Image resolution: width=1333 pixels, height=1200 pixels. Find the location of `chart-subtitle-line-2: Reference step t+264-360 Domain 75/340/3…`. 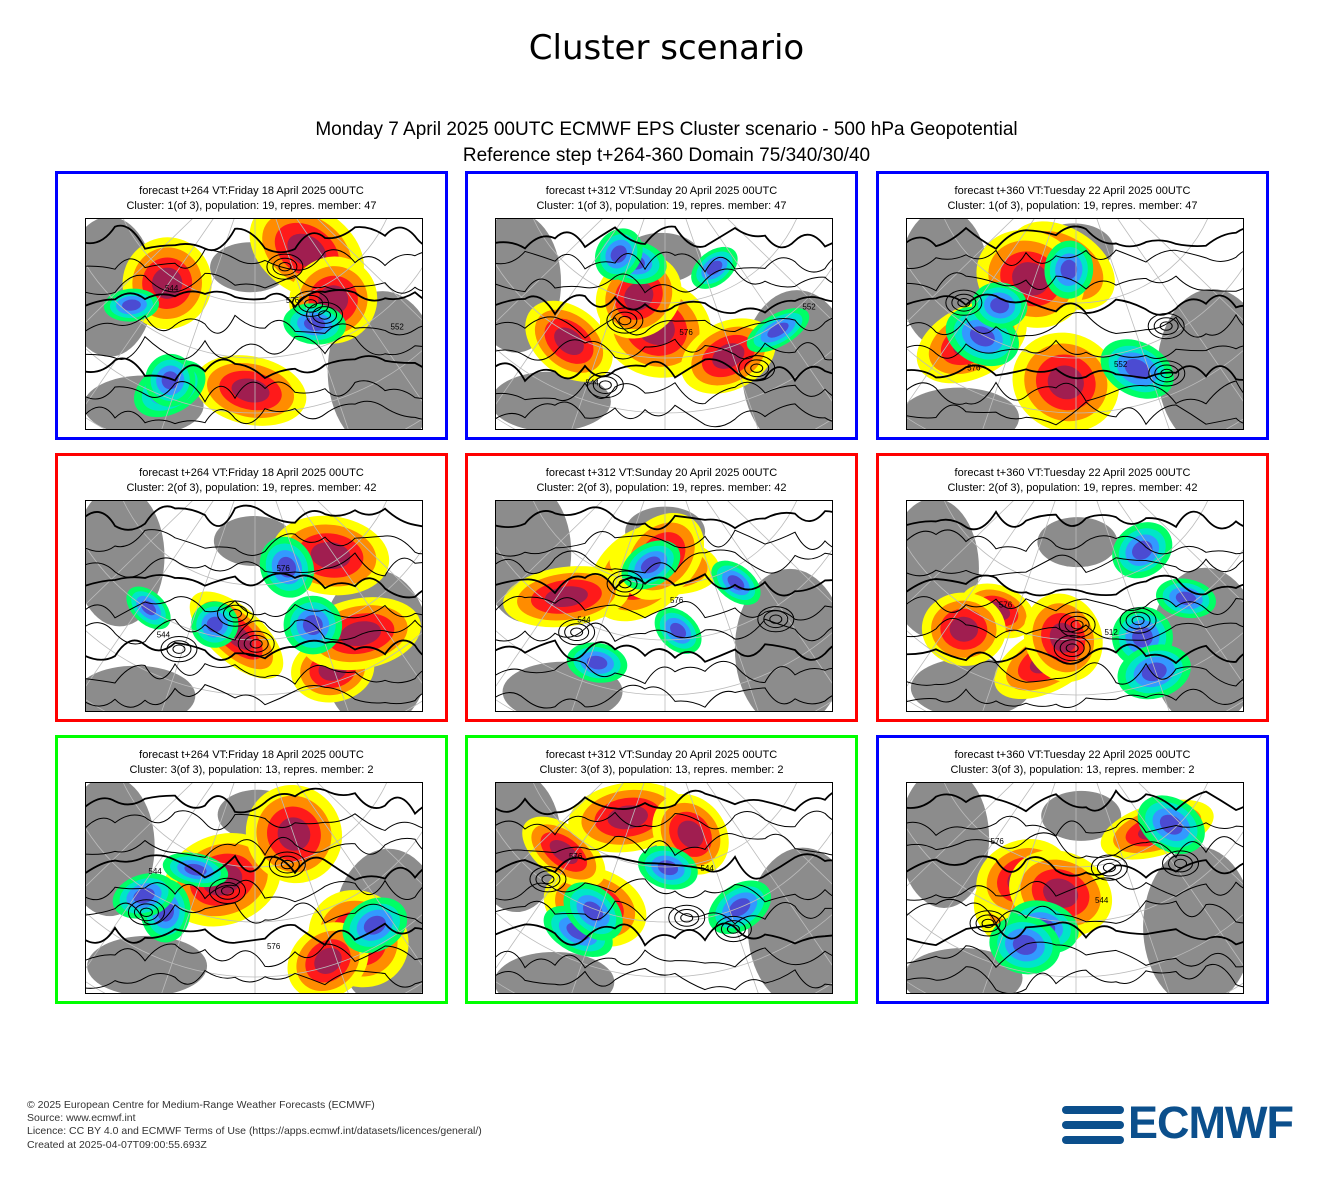

chart-subtitle-line-2: Reference step t+264-360 Domain 75/340/3… is located at coordinates (666, 155).